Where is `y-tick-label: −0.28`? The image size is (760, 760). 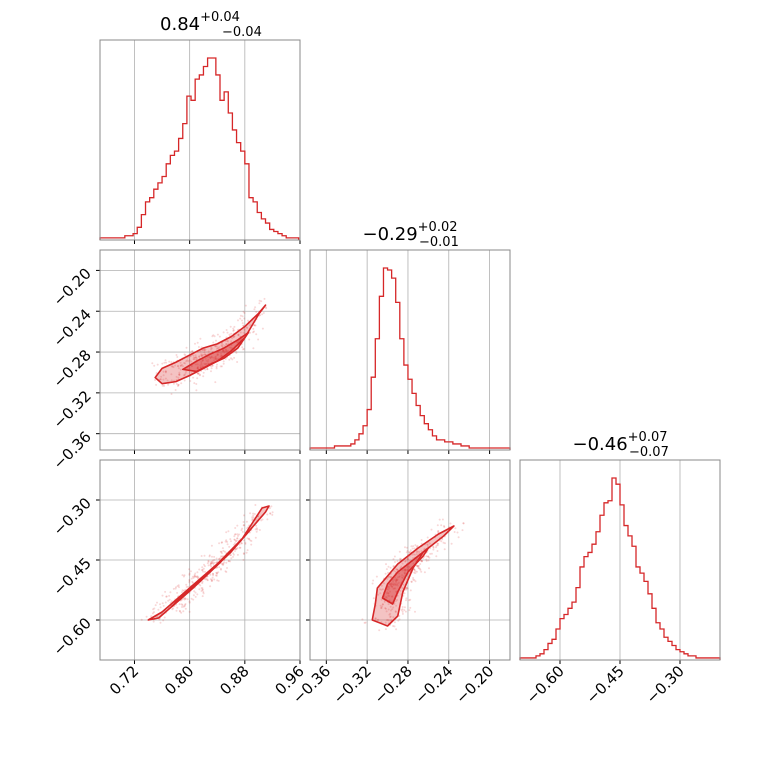
y-tick-label: −0.28 is located at coordinates (72, 368).